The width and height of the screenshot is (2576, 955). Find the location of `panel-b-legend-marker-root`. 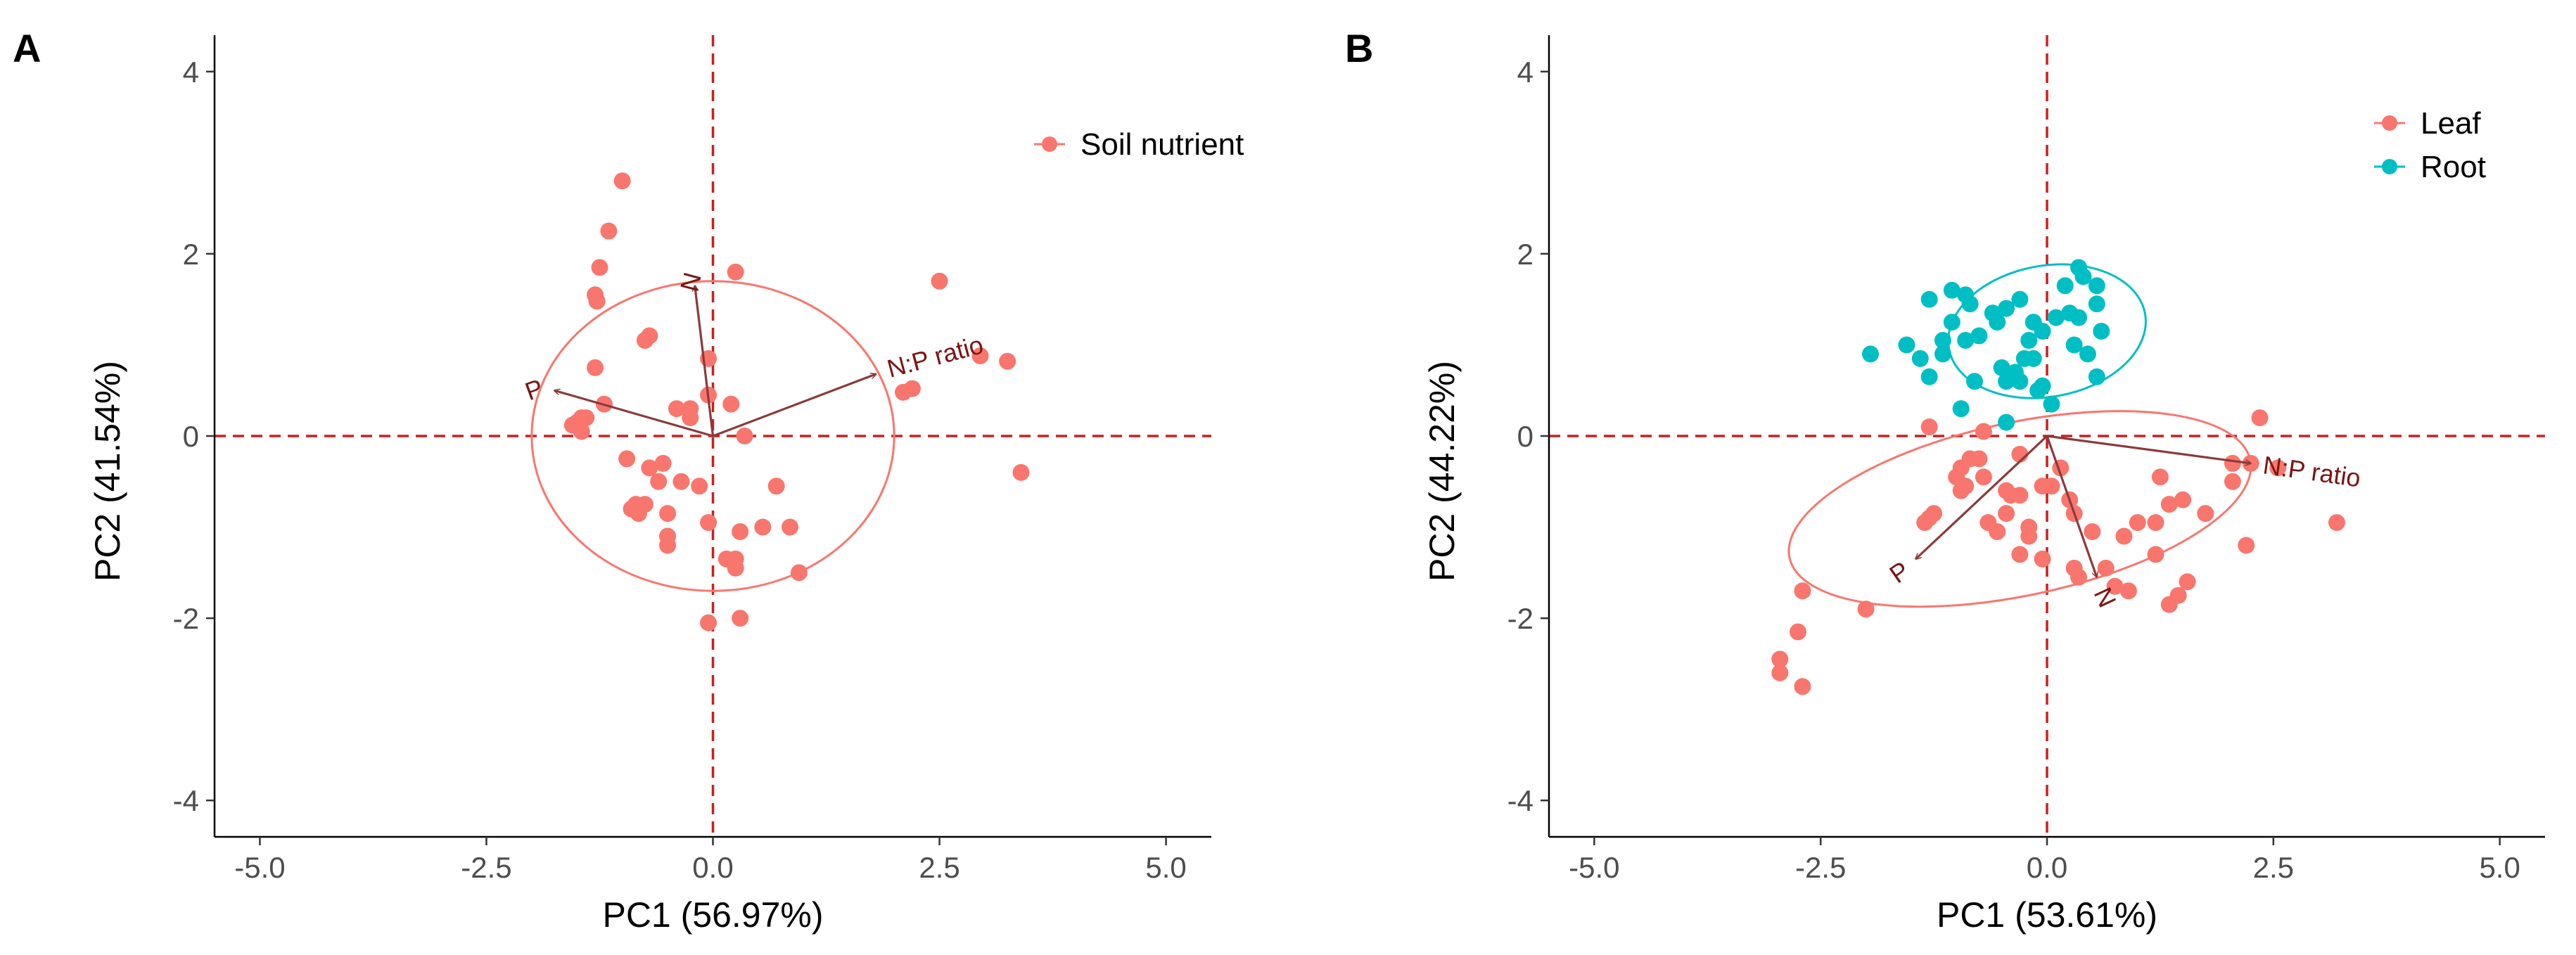

panel-b-legend-marker-root is located at coordinates (2389, 167).